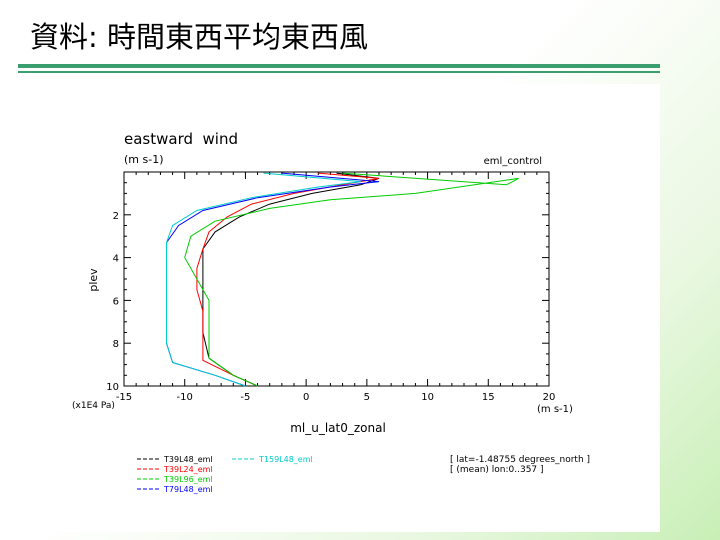 The image size is (720, 540). What do you see at coordinates (336, 397) in the screenshot?
I see `x-tick-labels: -15 -10 -5 0 5 10 15 20` at bounding box center [336, 397].